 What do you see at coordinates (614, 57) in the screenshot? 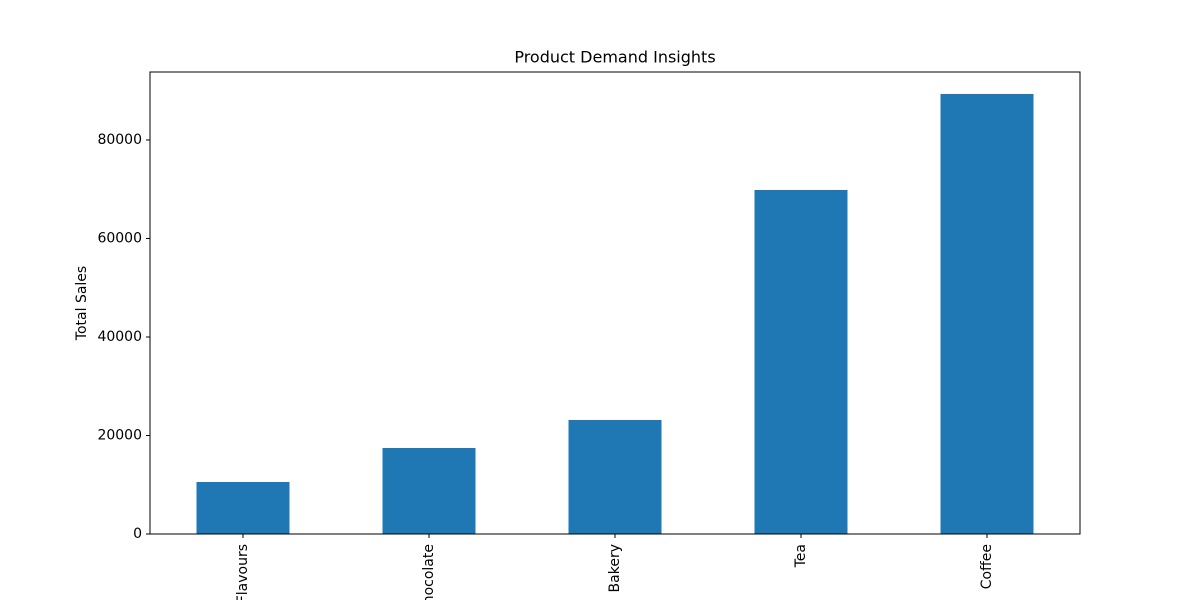
I see `chart-title: Product Demand Insights` at bounding box center [614, 57].